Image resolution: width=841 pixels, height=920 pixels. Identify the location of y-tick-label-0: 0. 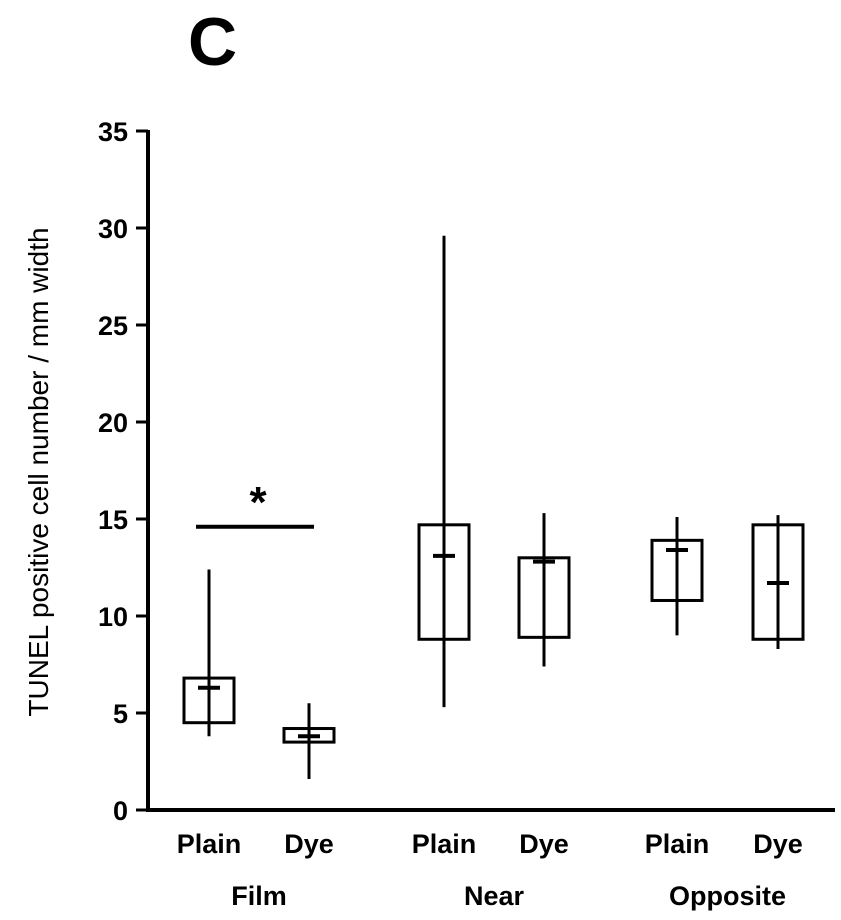
(120, 811).